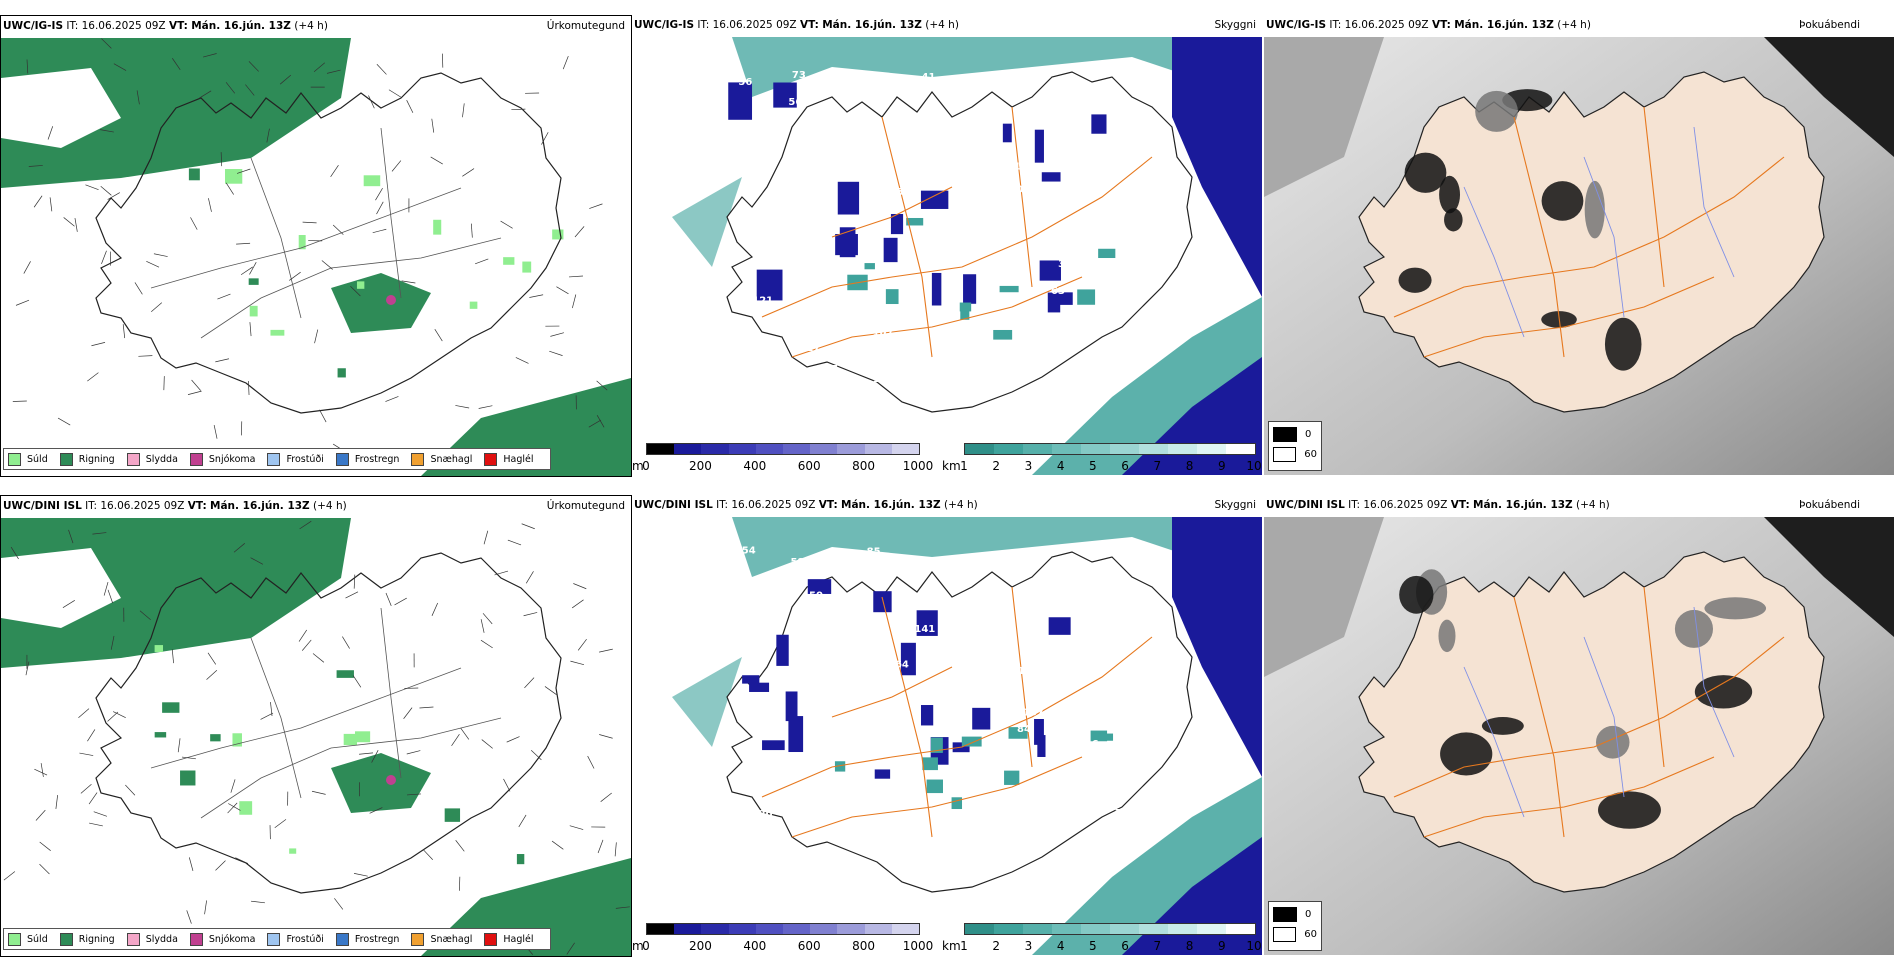 Image resolution: width=1900 pixels, height=957 pixels. I want to click on legend-label: Frostregn, so click(377, 939).